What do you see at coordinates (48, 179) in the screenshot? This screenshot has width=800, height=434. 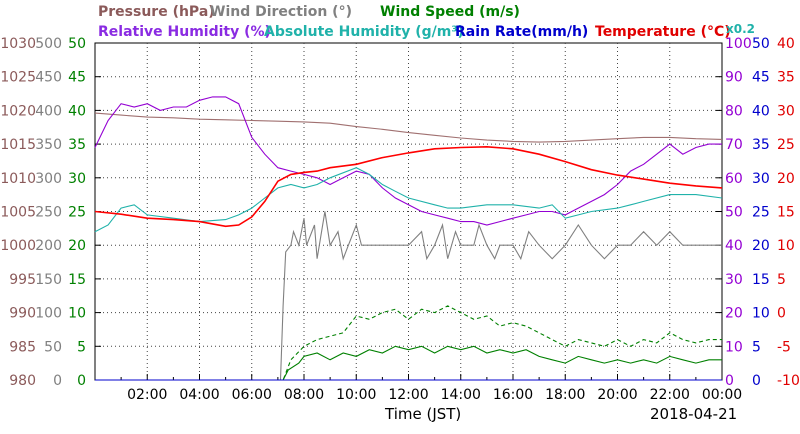 I see `y-tick-label-wind-direction: 300` at bounding box center [48, 179].